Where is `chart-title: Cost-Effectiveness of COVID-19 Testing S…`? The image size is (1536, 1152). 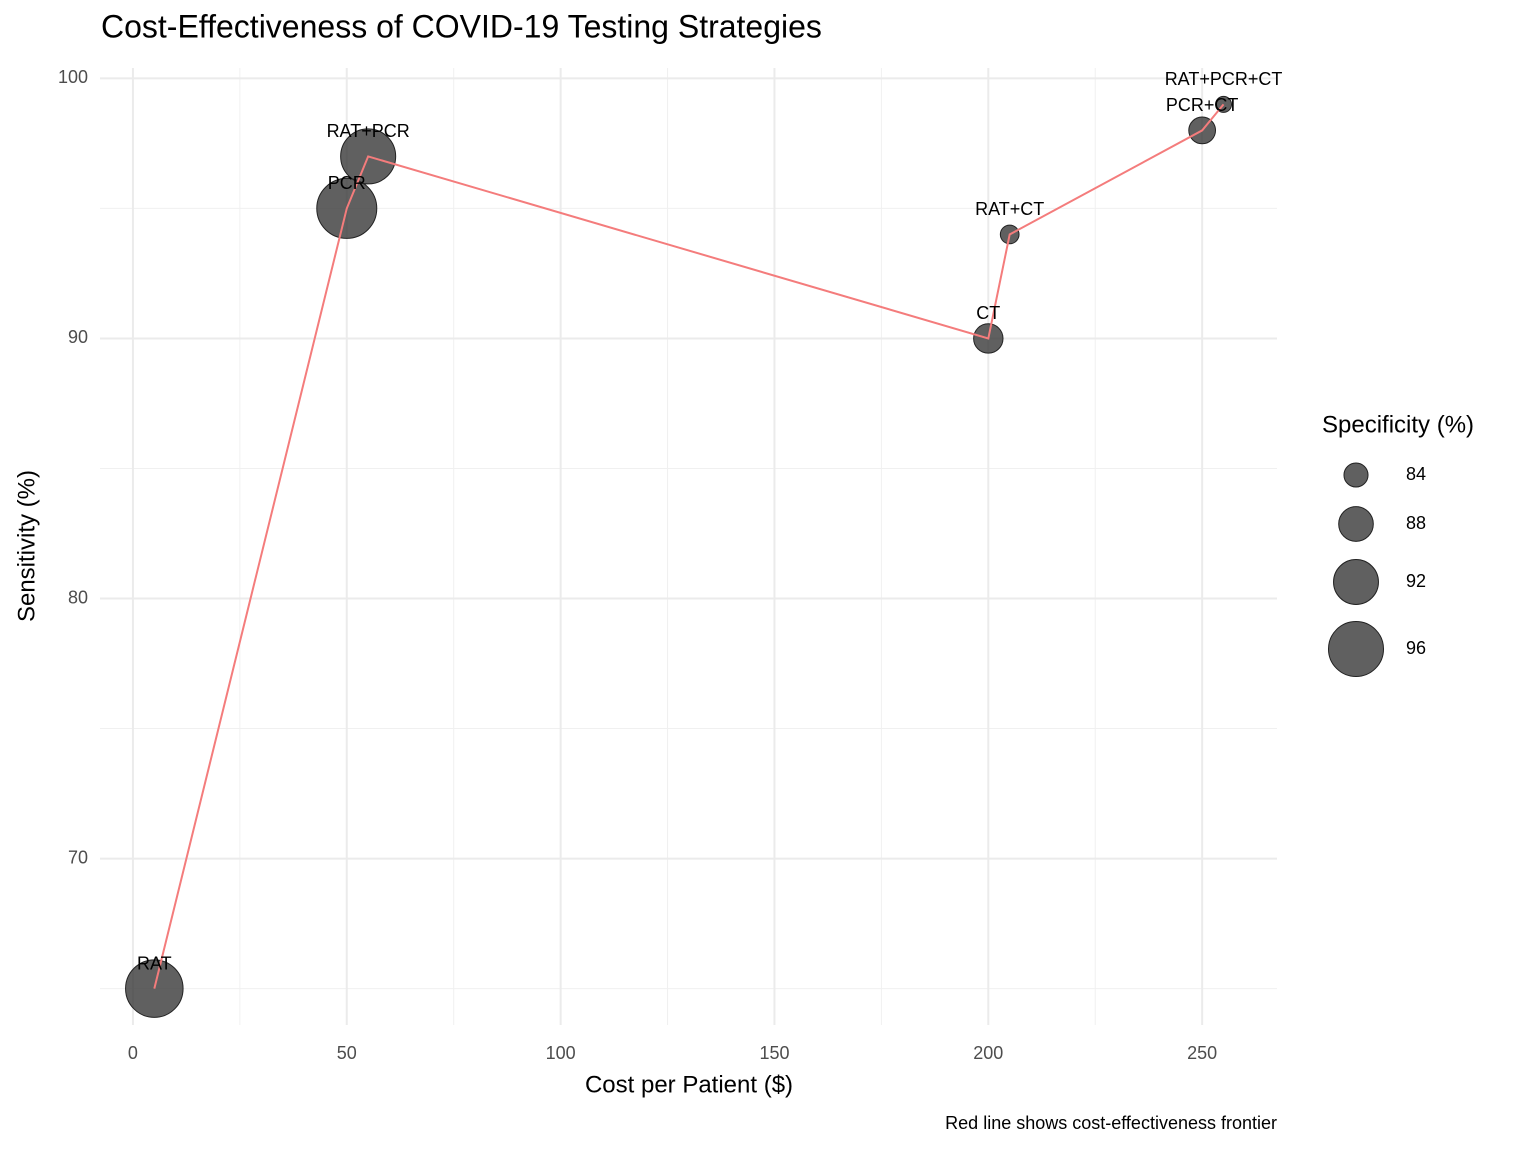 chart-title: Cost-Effectiveness of COVID-19 Testing S… is located at coordinates (461, 26).